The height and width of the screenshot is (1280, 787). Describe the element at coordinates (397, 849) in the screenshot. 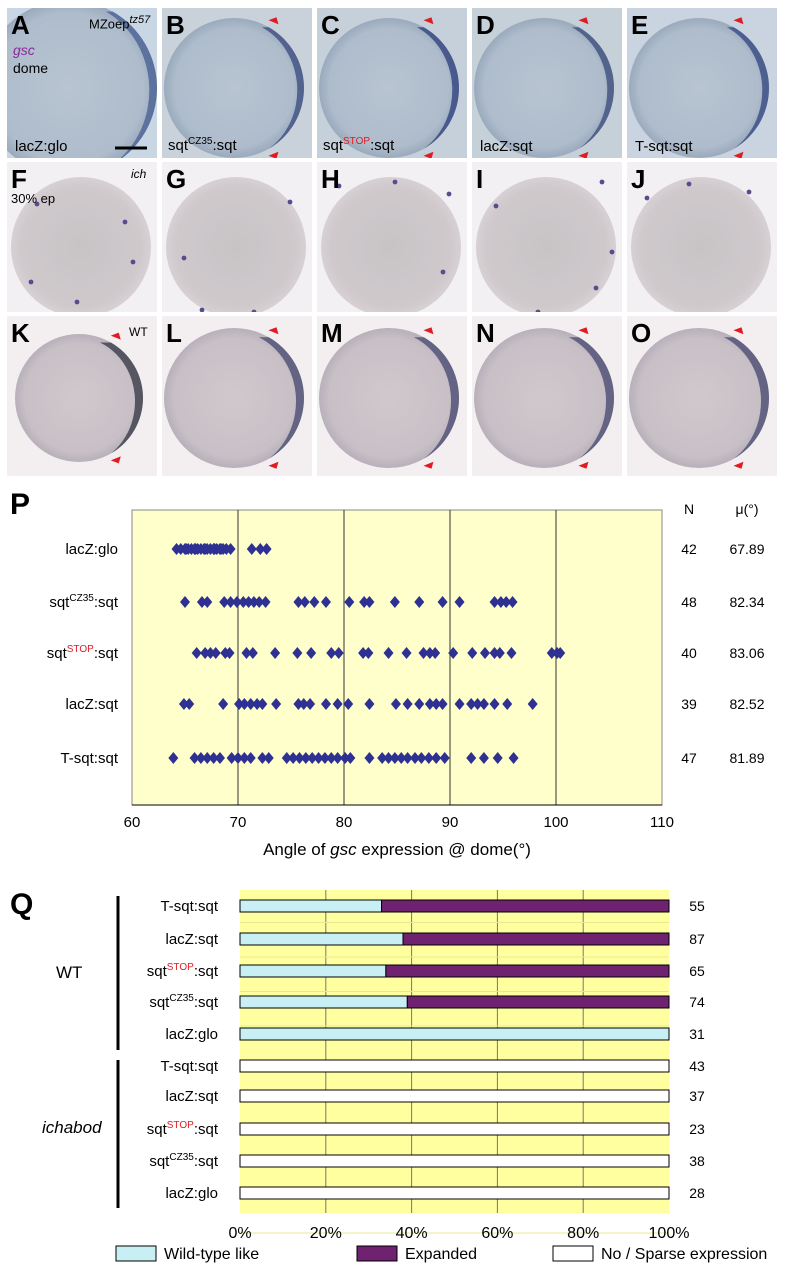

I see `x-axis-label: Angle of gsc expression @ dome(°)` at that location.